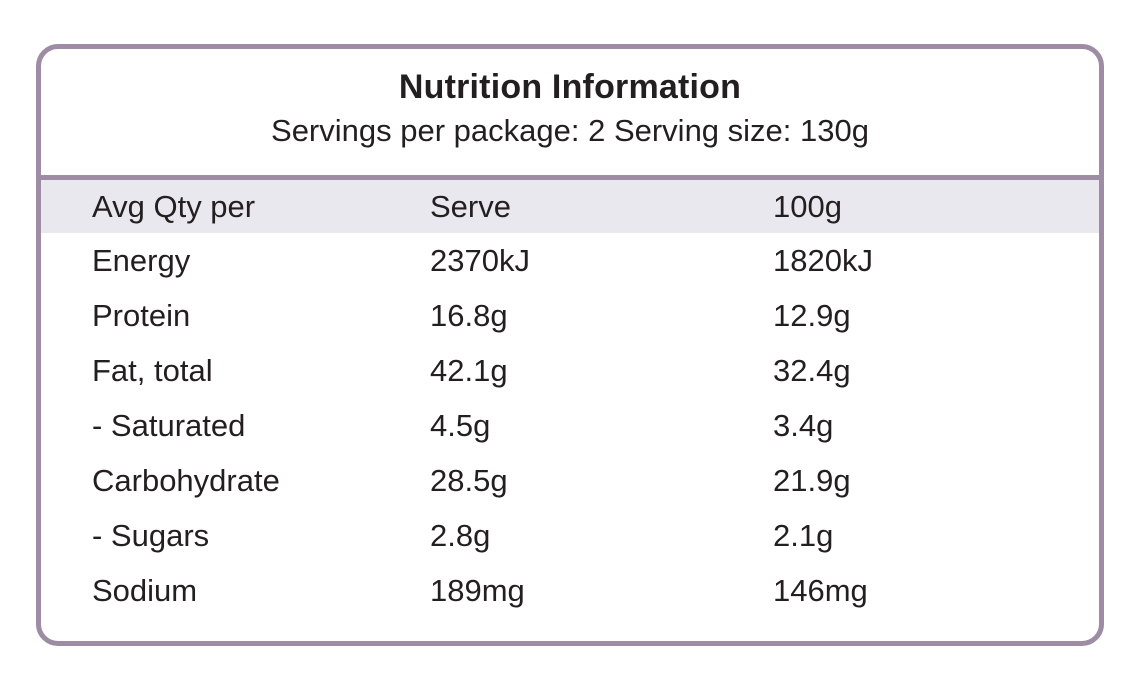 The image size is (1140, 696). Describe the element at coordinates (186, 480) in the screenshot. I see `row-label: Carbohydrate` at that location.